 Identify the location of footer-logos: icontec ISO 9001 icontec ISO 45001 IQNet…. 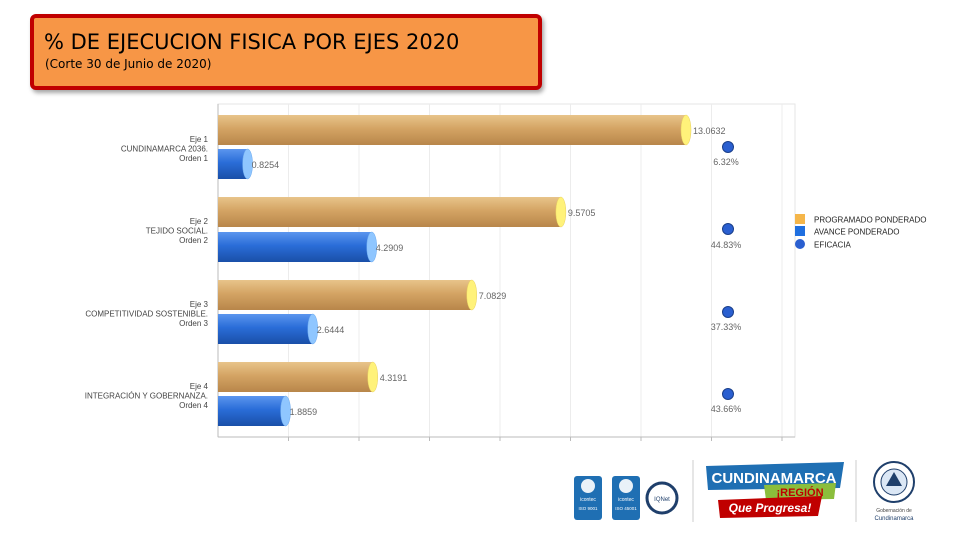
(744, 491).